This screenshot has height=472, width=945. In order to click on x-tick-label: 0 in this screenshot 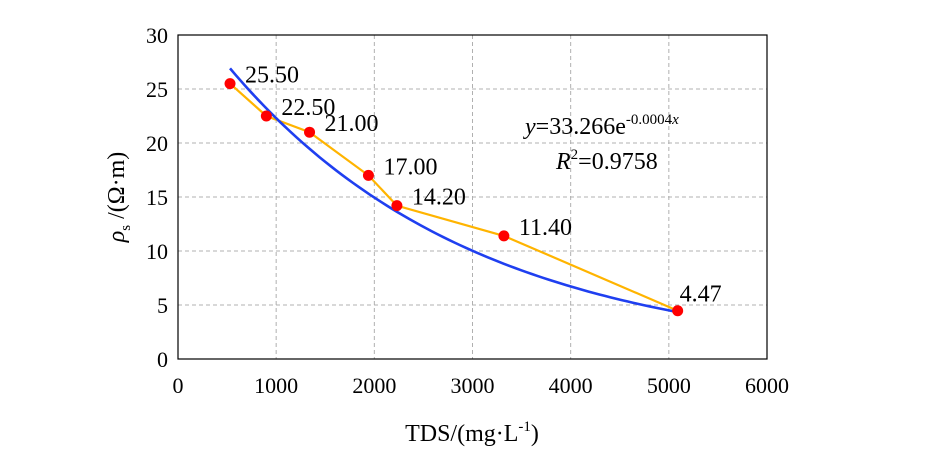, I will do `click(178, 385)`.